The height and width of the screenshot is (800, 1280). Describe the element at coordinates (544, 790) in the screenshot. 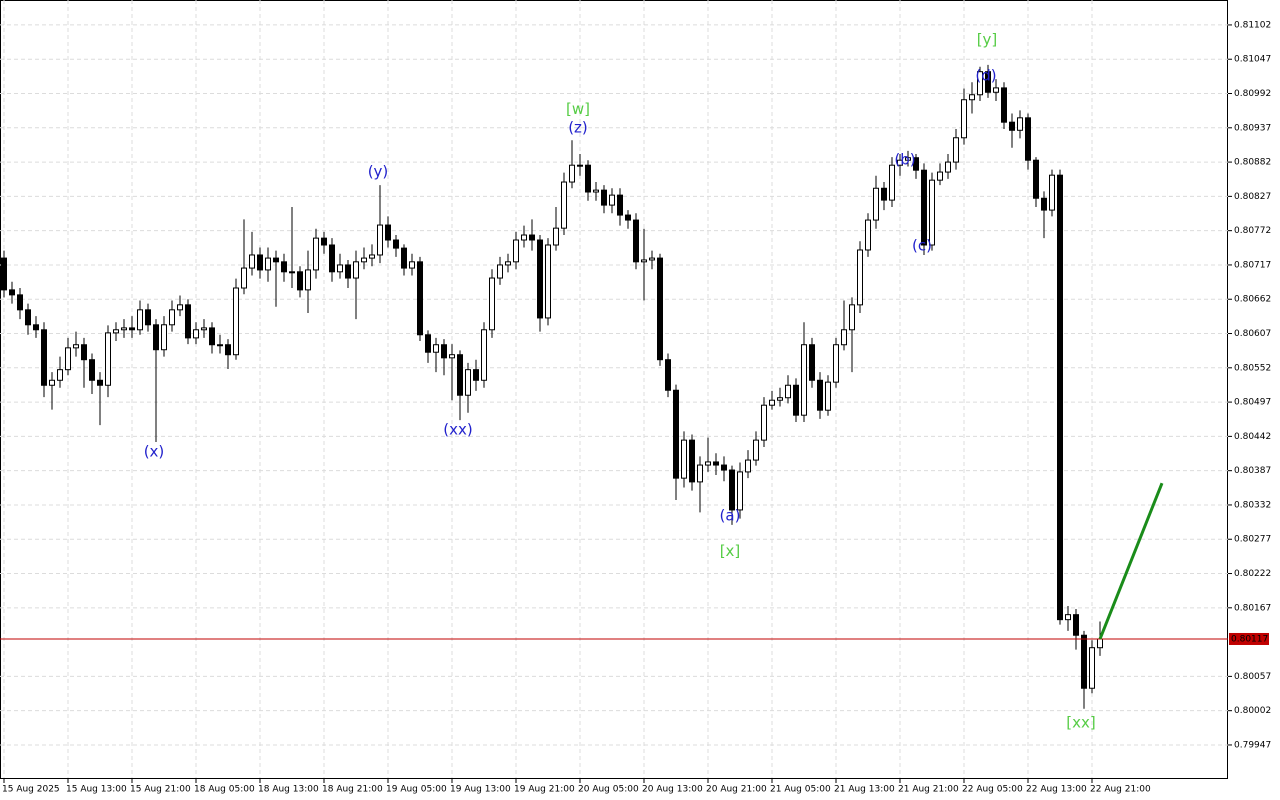

I see `x-tick-label: 19 Aug 21:00` at that location.